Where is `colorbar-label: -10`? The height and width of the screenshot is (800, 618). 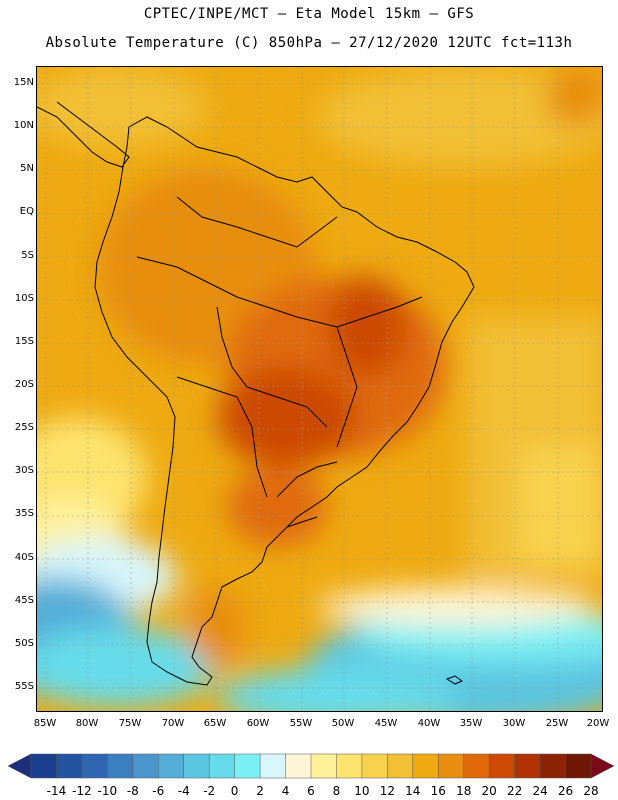 colorbar-label: -10 is located at coordinates (107, 791).